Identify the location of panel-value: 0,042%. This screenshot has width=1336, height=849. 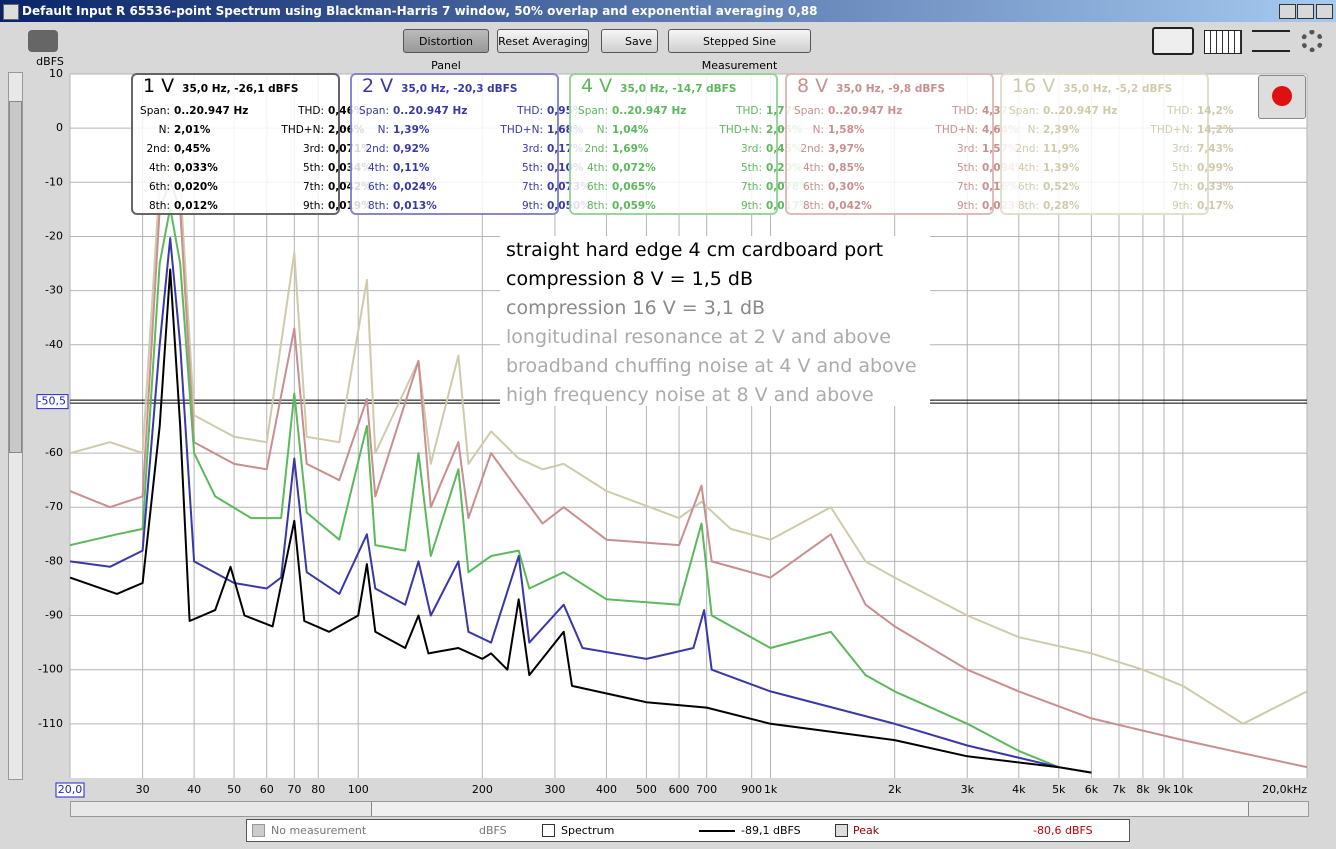
(850, 205).